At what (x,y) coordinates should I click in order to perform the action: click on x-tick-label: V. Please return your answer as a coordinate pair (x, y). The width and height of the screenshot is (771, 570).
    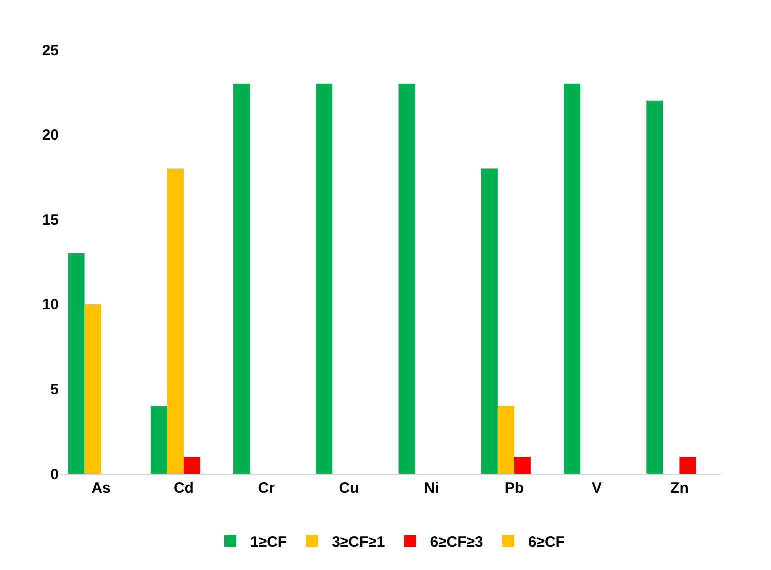
    Looking at the image, I should click on (597, 488).